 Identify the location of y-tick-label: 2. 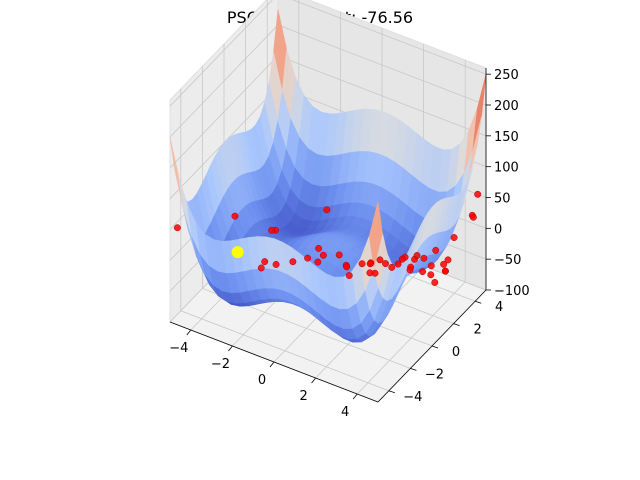
(477, 330).